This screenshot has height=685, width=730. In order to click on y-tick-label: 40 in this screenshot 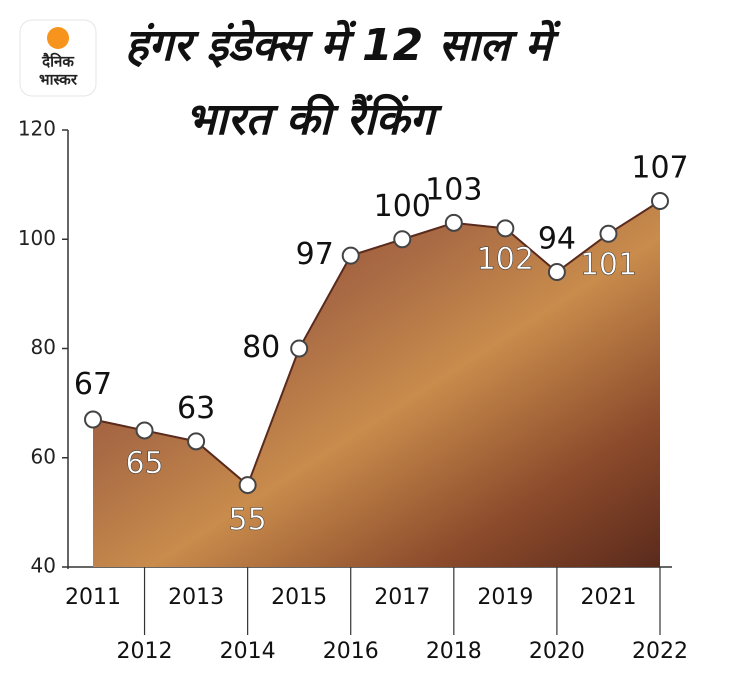, I will do `click(43, 566)`.